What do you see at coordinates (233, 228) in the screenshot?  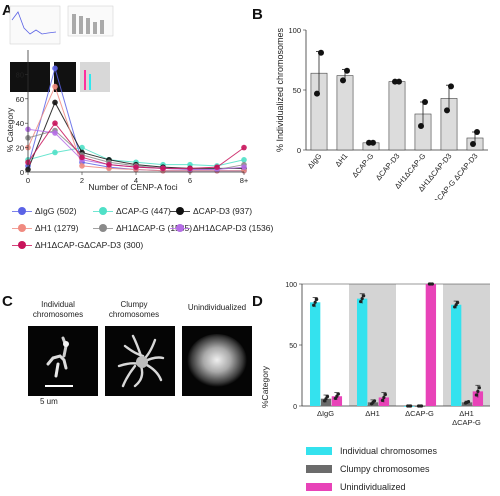 I see `legend-a-label: ΔH1ΔCAP-D3 (1536)` at bounding box center [233, 228].